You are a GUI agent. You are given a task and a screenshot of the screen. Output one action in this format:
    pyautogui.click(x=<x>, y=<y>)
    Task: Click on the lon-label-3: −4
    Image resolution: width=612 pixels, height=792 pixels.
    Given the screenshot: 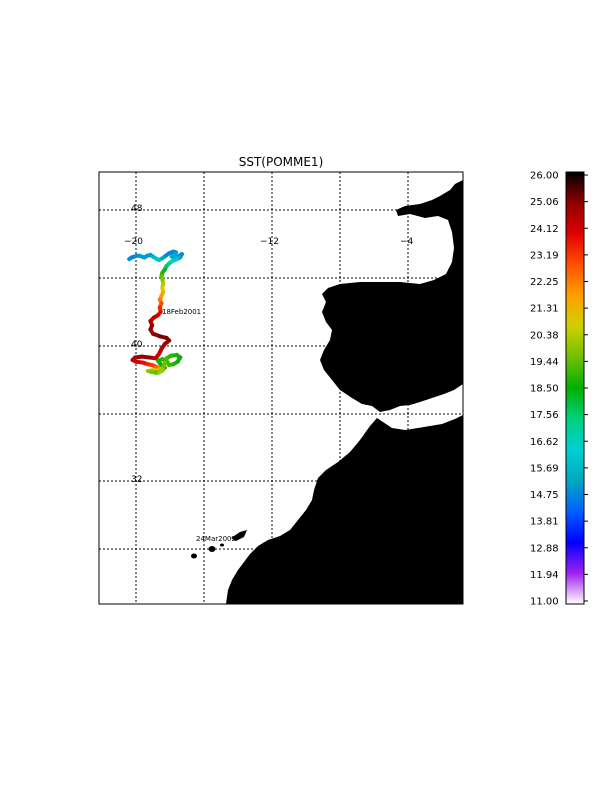 What is the action you would take?
    pyautogui.click(x=407, y=242)
    